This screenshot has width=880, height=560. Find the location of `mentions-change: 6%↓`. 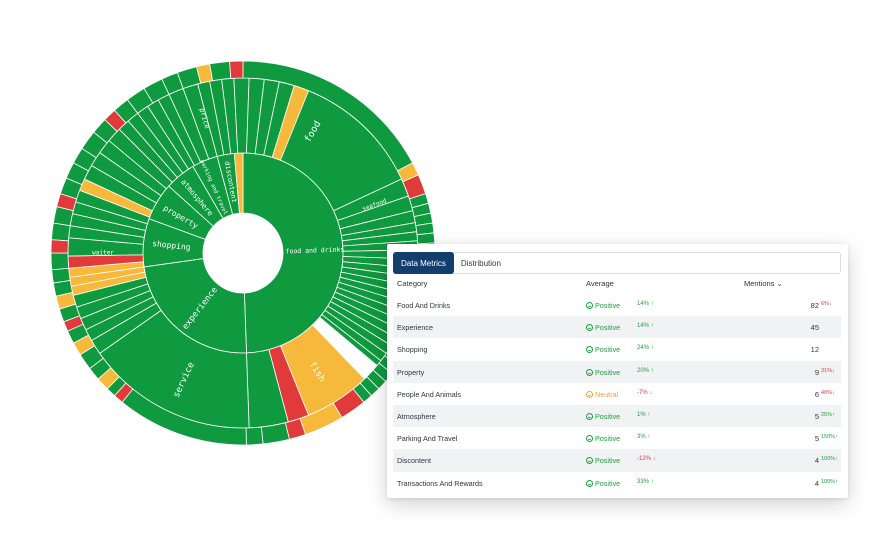

mentions-change: 6%↓ is located at coordinates (826, 304).